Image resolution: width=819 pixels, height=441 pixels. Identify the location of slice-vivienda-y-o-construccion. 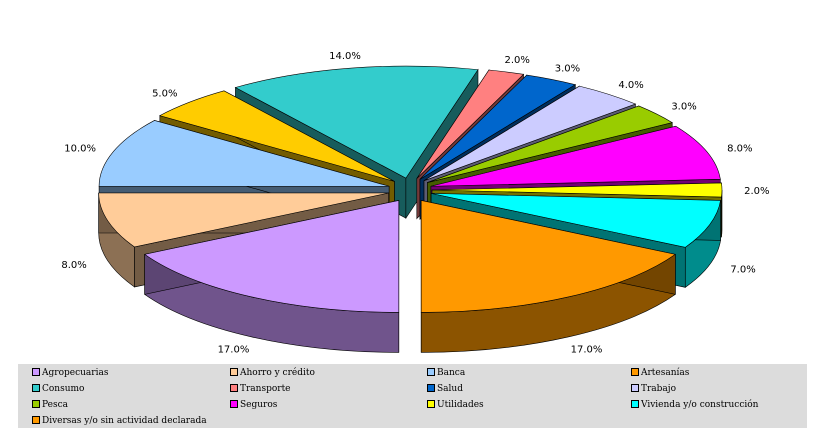
(576, 220).